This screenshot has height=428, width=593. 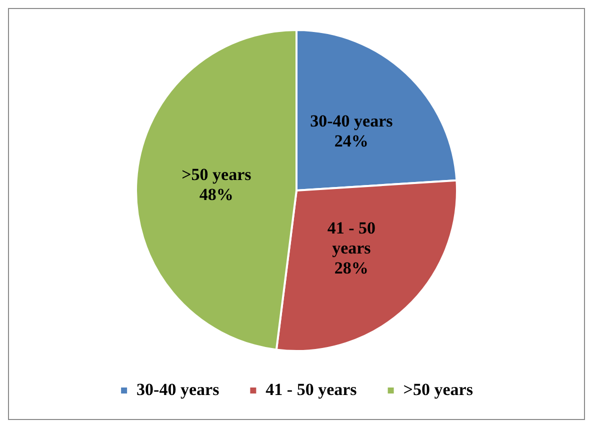 I want to click on slice-label: >50 years, so click(x=217, y=174).